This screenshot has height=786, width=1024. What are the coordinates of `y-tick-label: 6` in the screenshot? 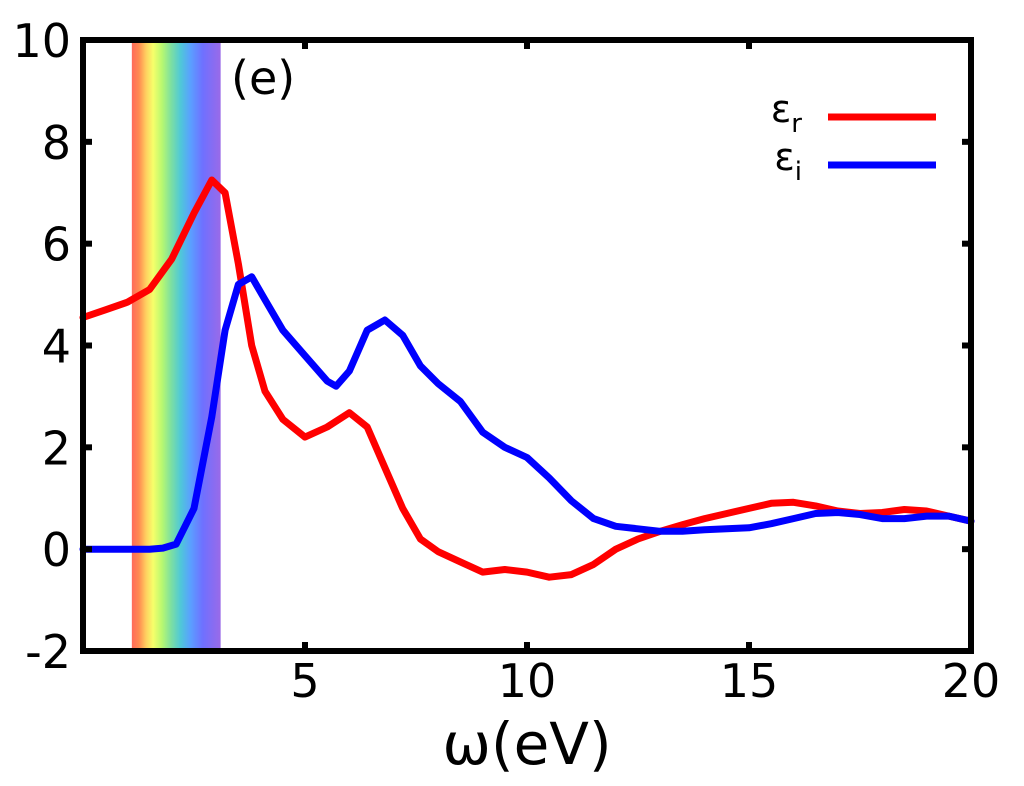 It's located at (56, 245).